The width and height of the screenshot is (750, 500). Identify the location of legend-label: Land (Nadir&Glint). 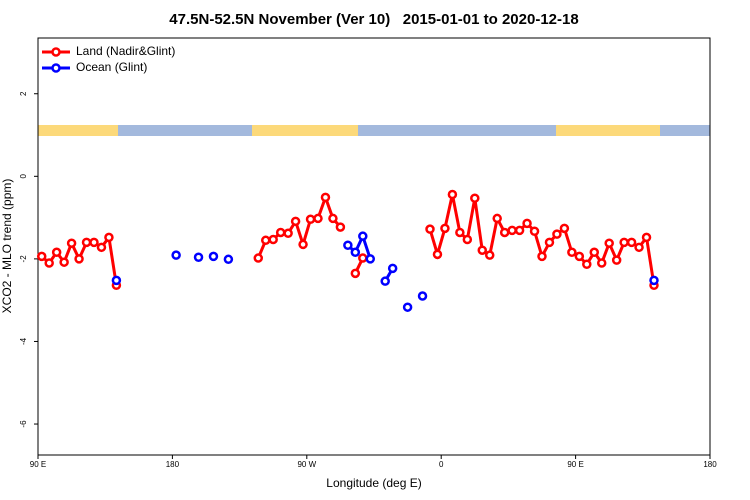
(125, 51).